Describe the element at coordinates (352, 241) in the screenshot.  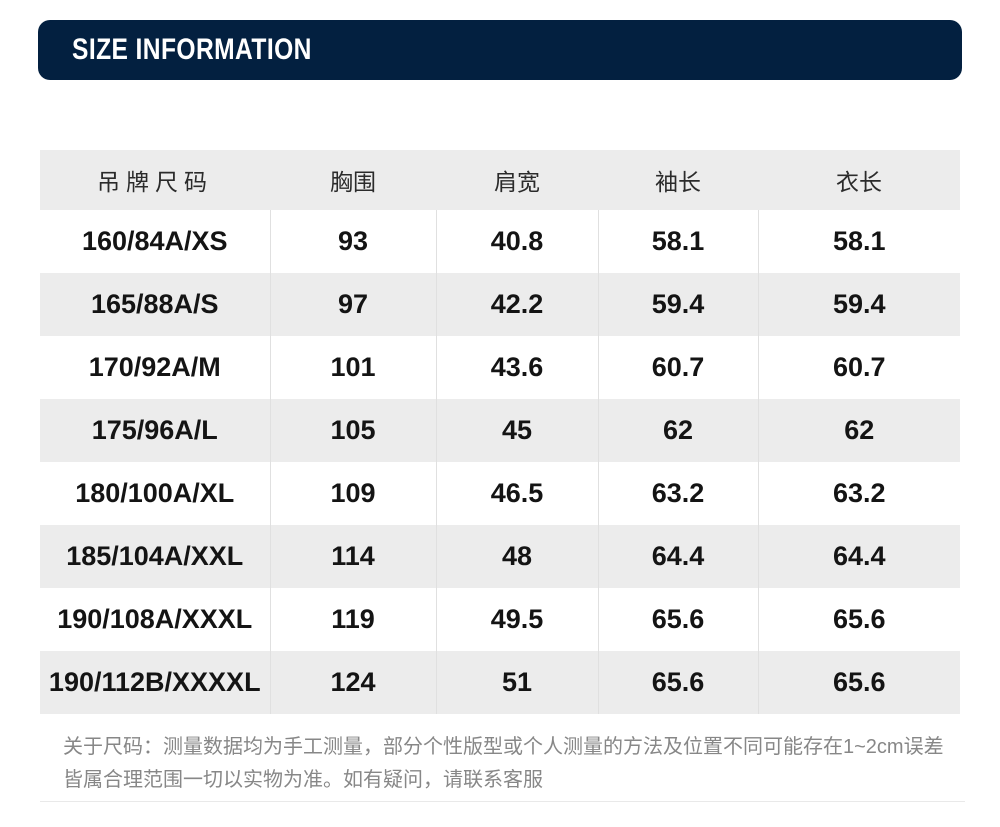
I see `chest-cell: 93` at that location.